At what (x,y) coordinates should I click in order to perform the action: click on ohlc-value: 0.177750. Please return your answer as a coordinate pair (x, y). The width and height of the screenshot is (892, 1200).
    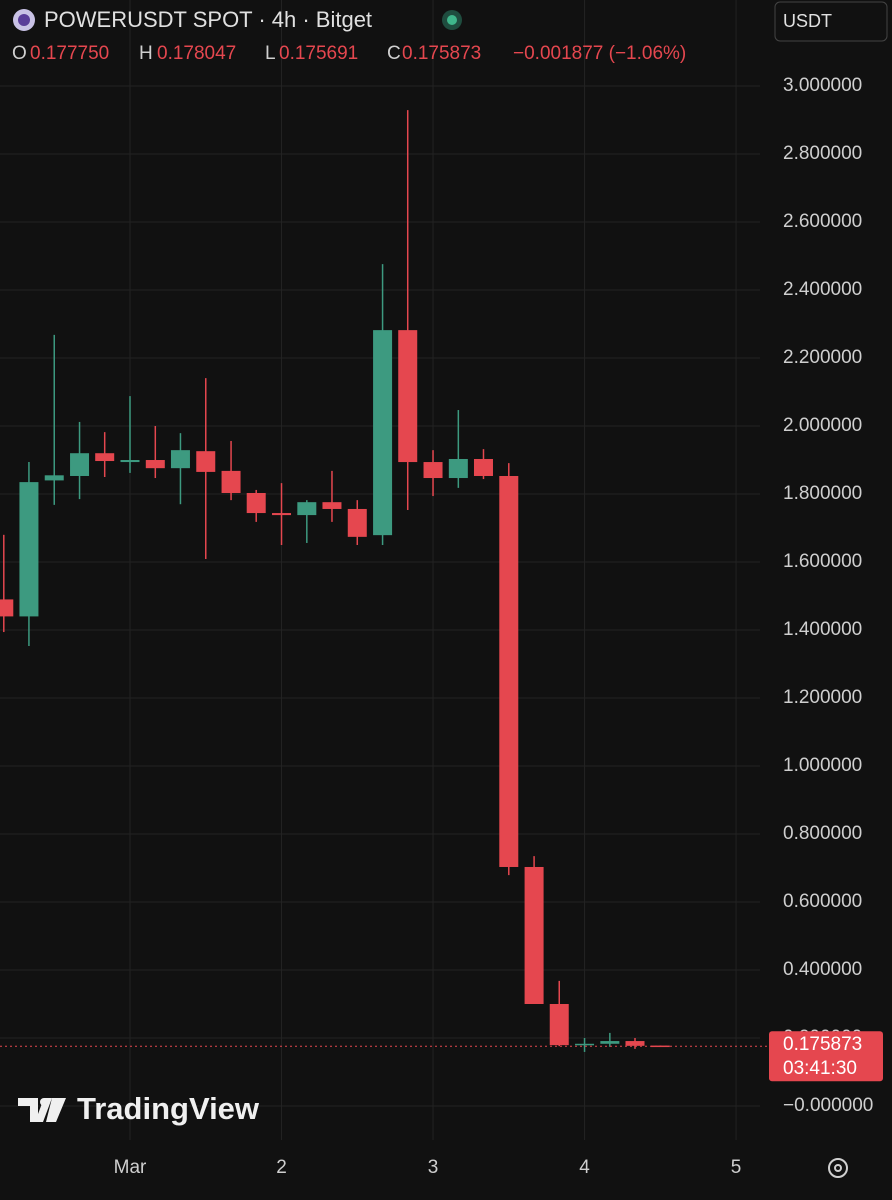
    Looking at the image, I should click on (69, 53).